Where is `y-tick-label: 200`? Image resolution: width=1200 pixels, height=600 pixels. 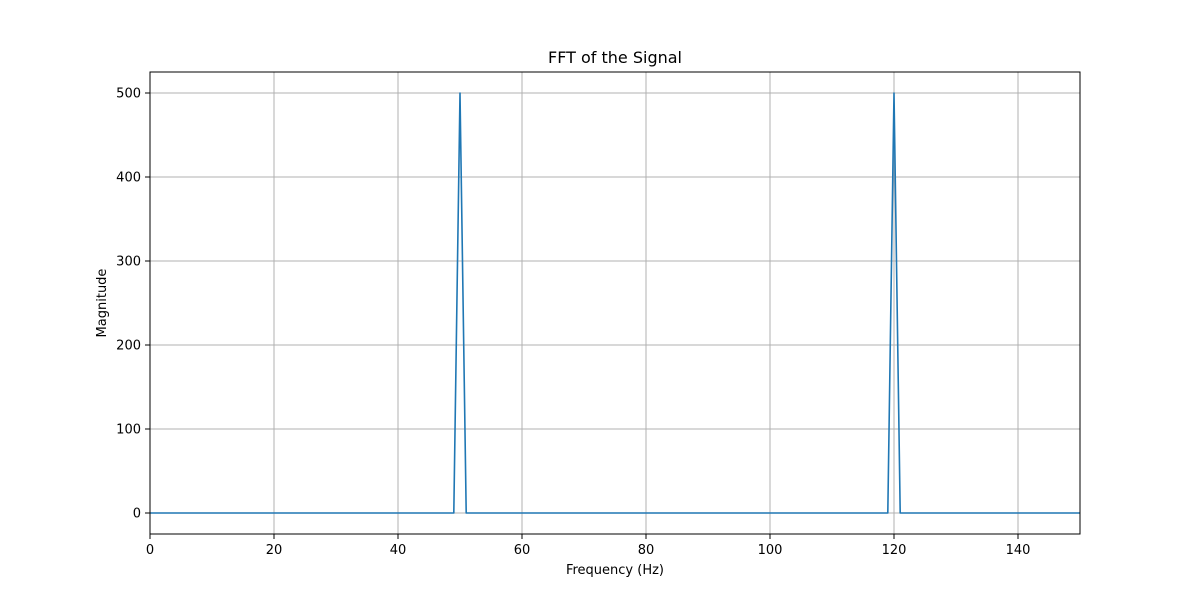
y-tick-label: 200 is located at coordinates (128, 346).